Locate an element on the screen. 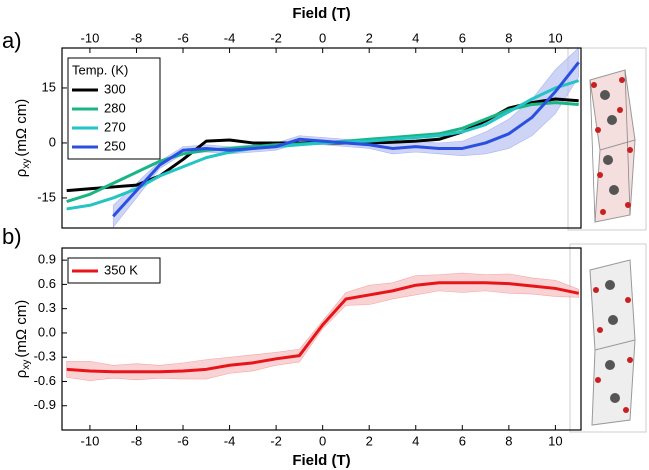  legend-label: 280 is located at coordinates (115, 107).